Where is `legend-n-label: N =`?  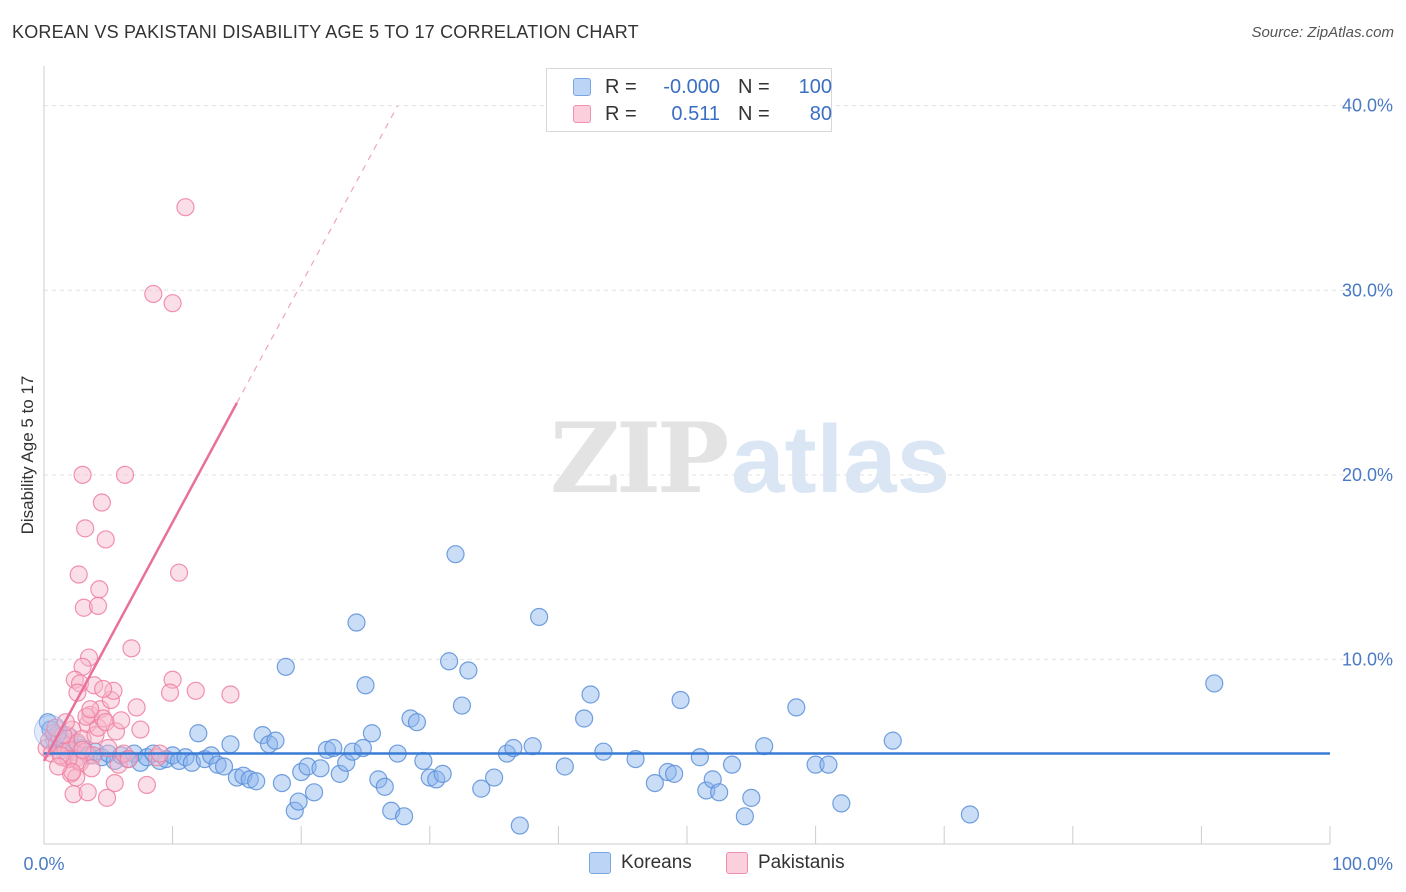 legend-n-label: N = is located at coordinates (754, 86).